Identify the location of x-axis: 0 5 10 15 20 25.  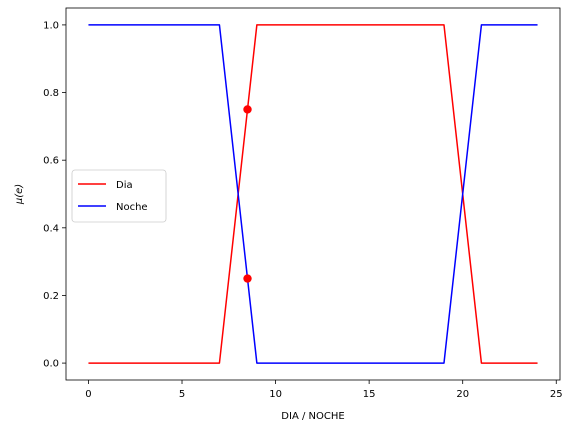
(324, 390).